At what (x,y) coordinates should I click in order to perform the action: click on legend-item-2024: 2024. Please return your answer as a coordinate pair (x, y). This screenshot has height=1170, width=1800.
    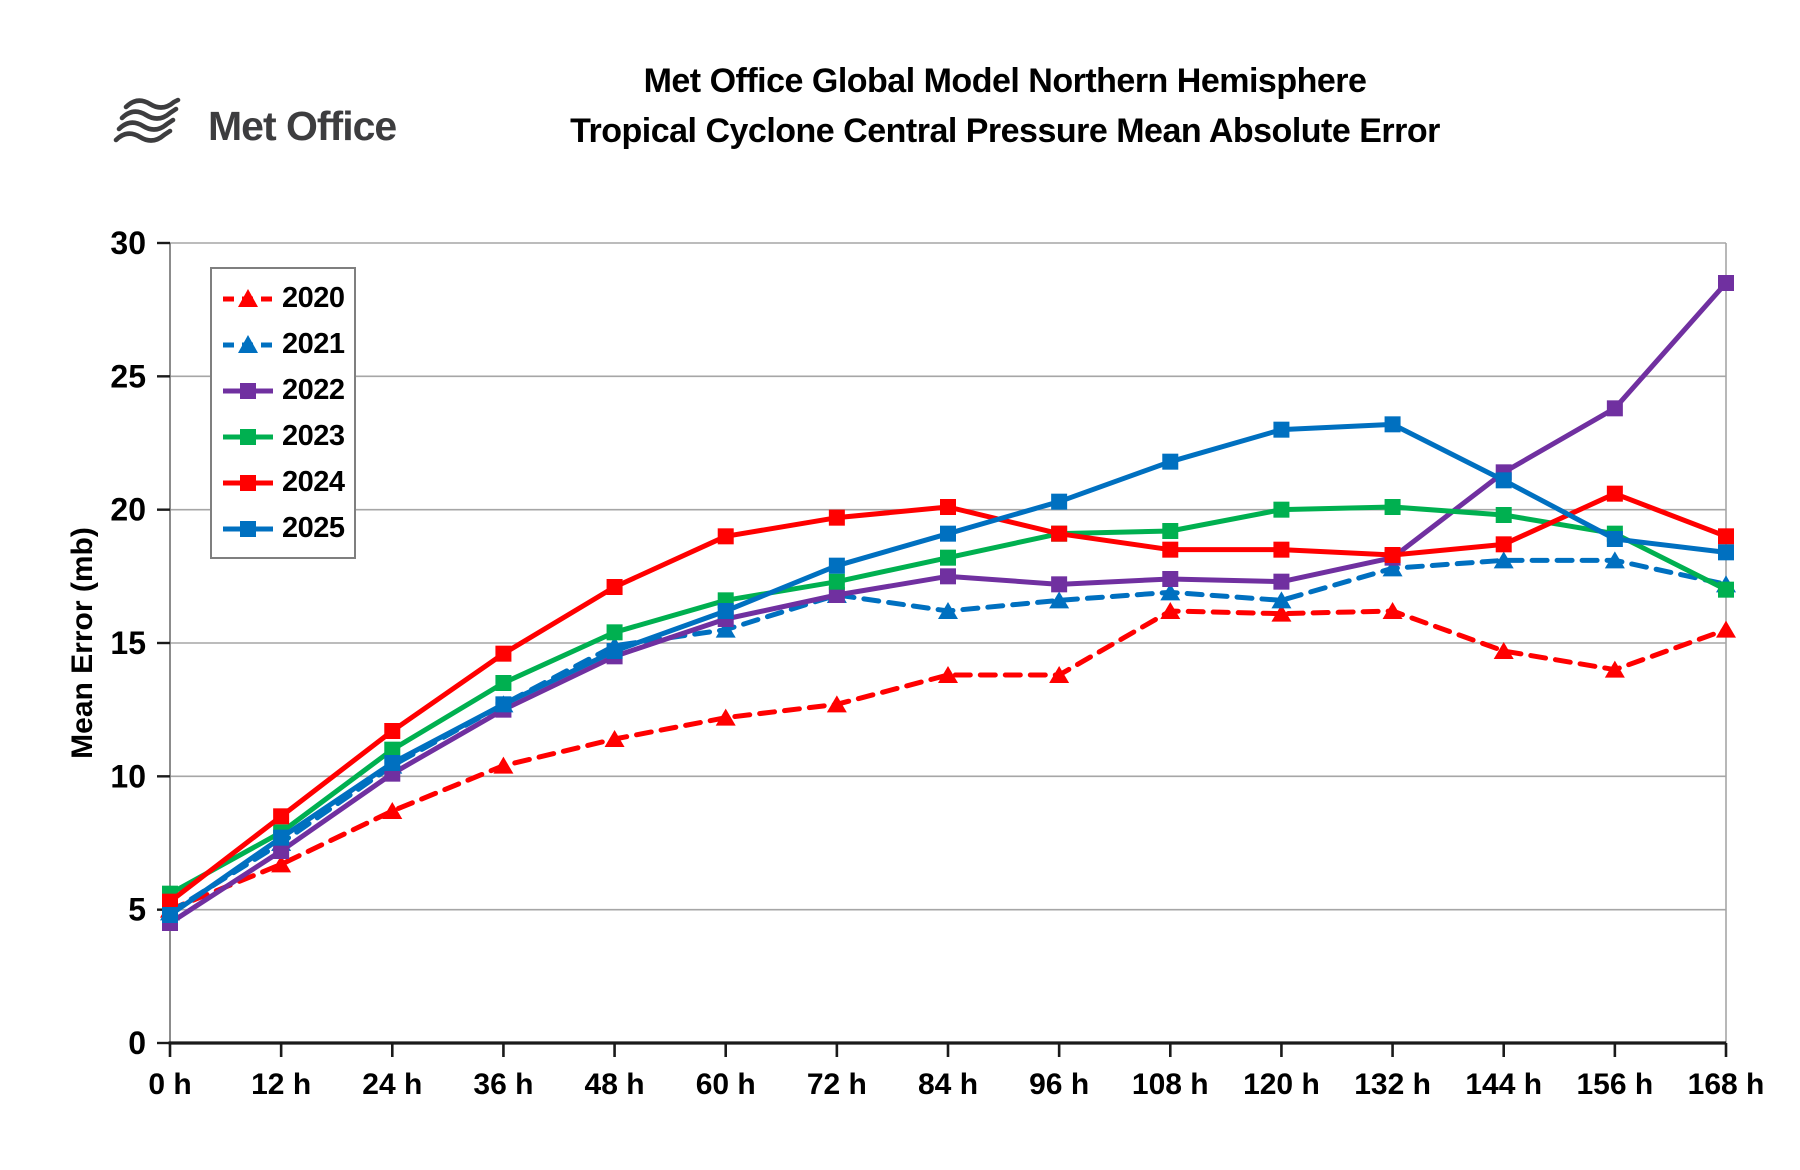
    Looking at the image, I should click on (288, 482).